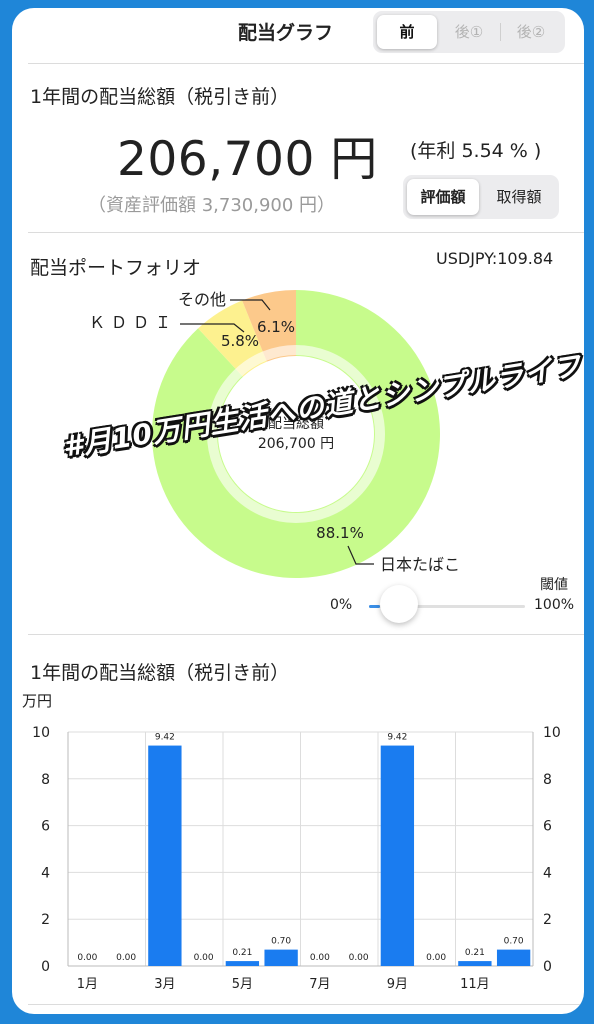 This screenshot has height=1024, width=594. I want to click on threshold-min-label: 0%, so click(341, 605).